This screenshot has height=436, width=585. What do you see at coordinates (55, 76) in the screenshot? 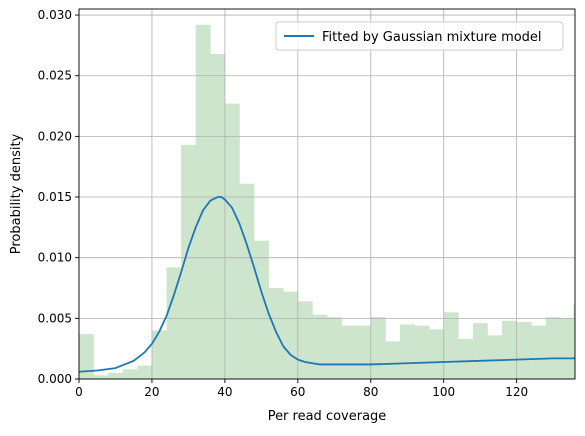
I see `y-tick-label: 0.025` at bounding box center [55, 76].